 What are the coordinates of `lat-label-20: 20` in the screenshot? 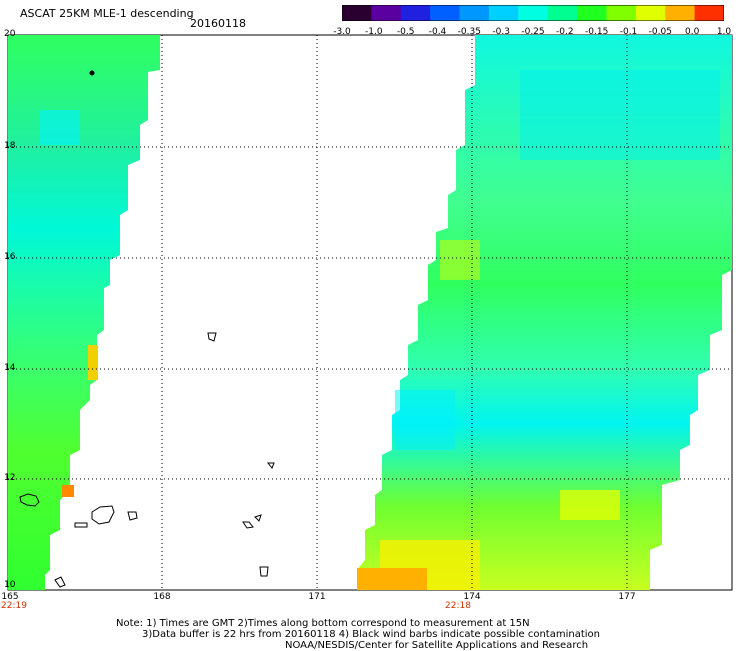 It's located at (10, 34).